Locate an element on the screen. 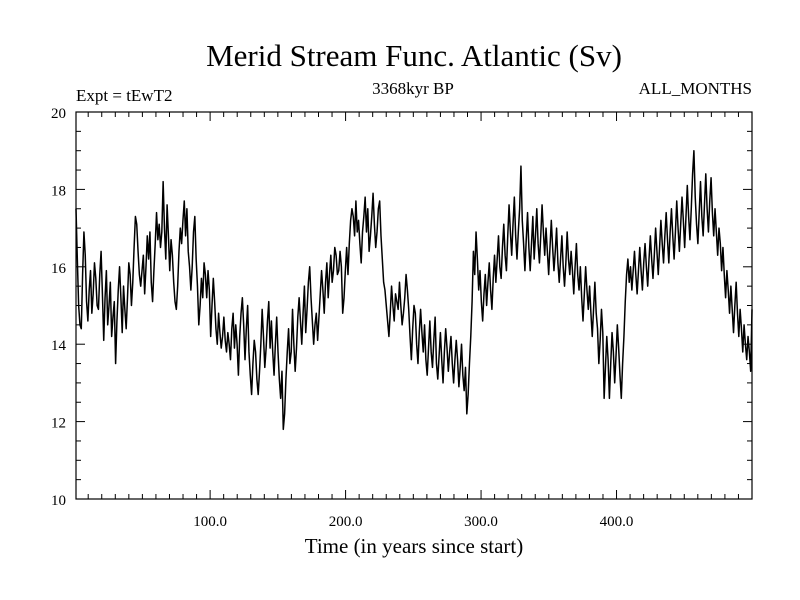 This screenshot has height=600, width=800. x-tick-label: 300.0 is located at coordinates (481, 522).